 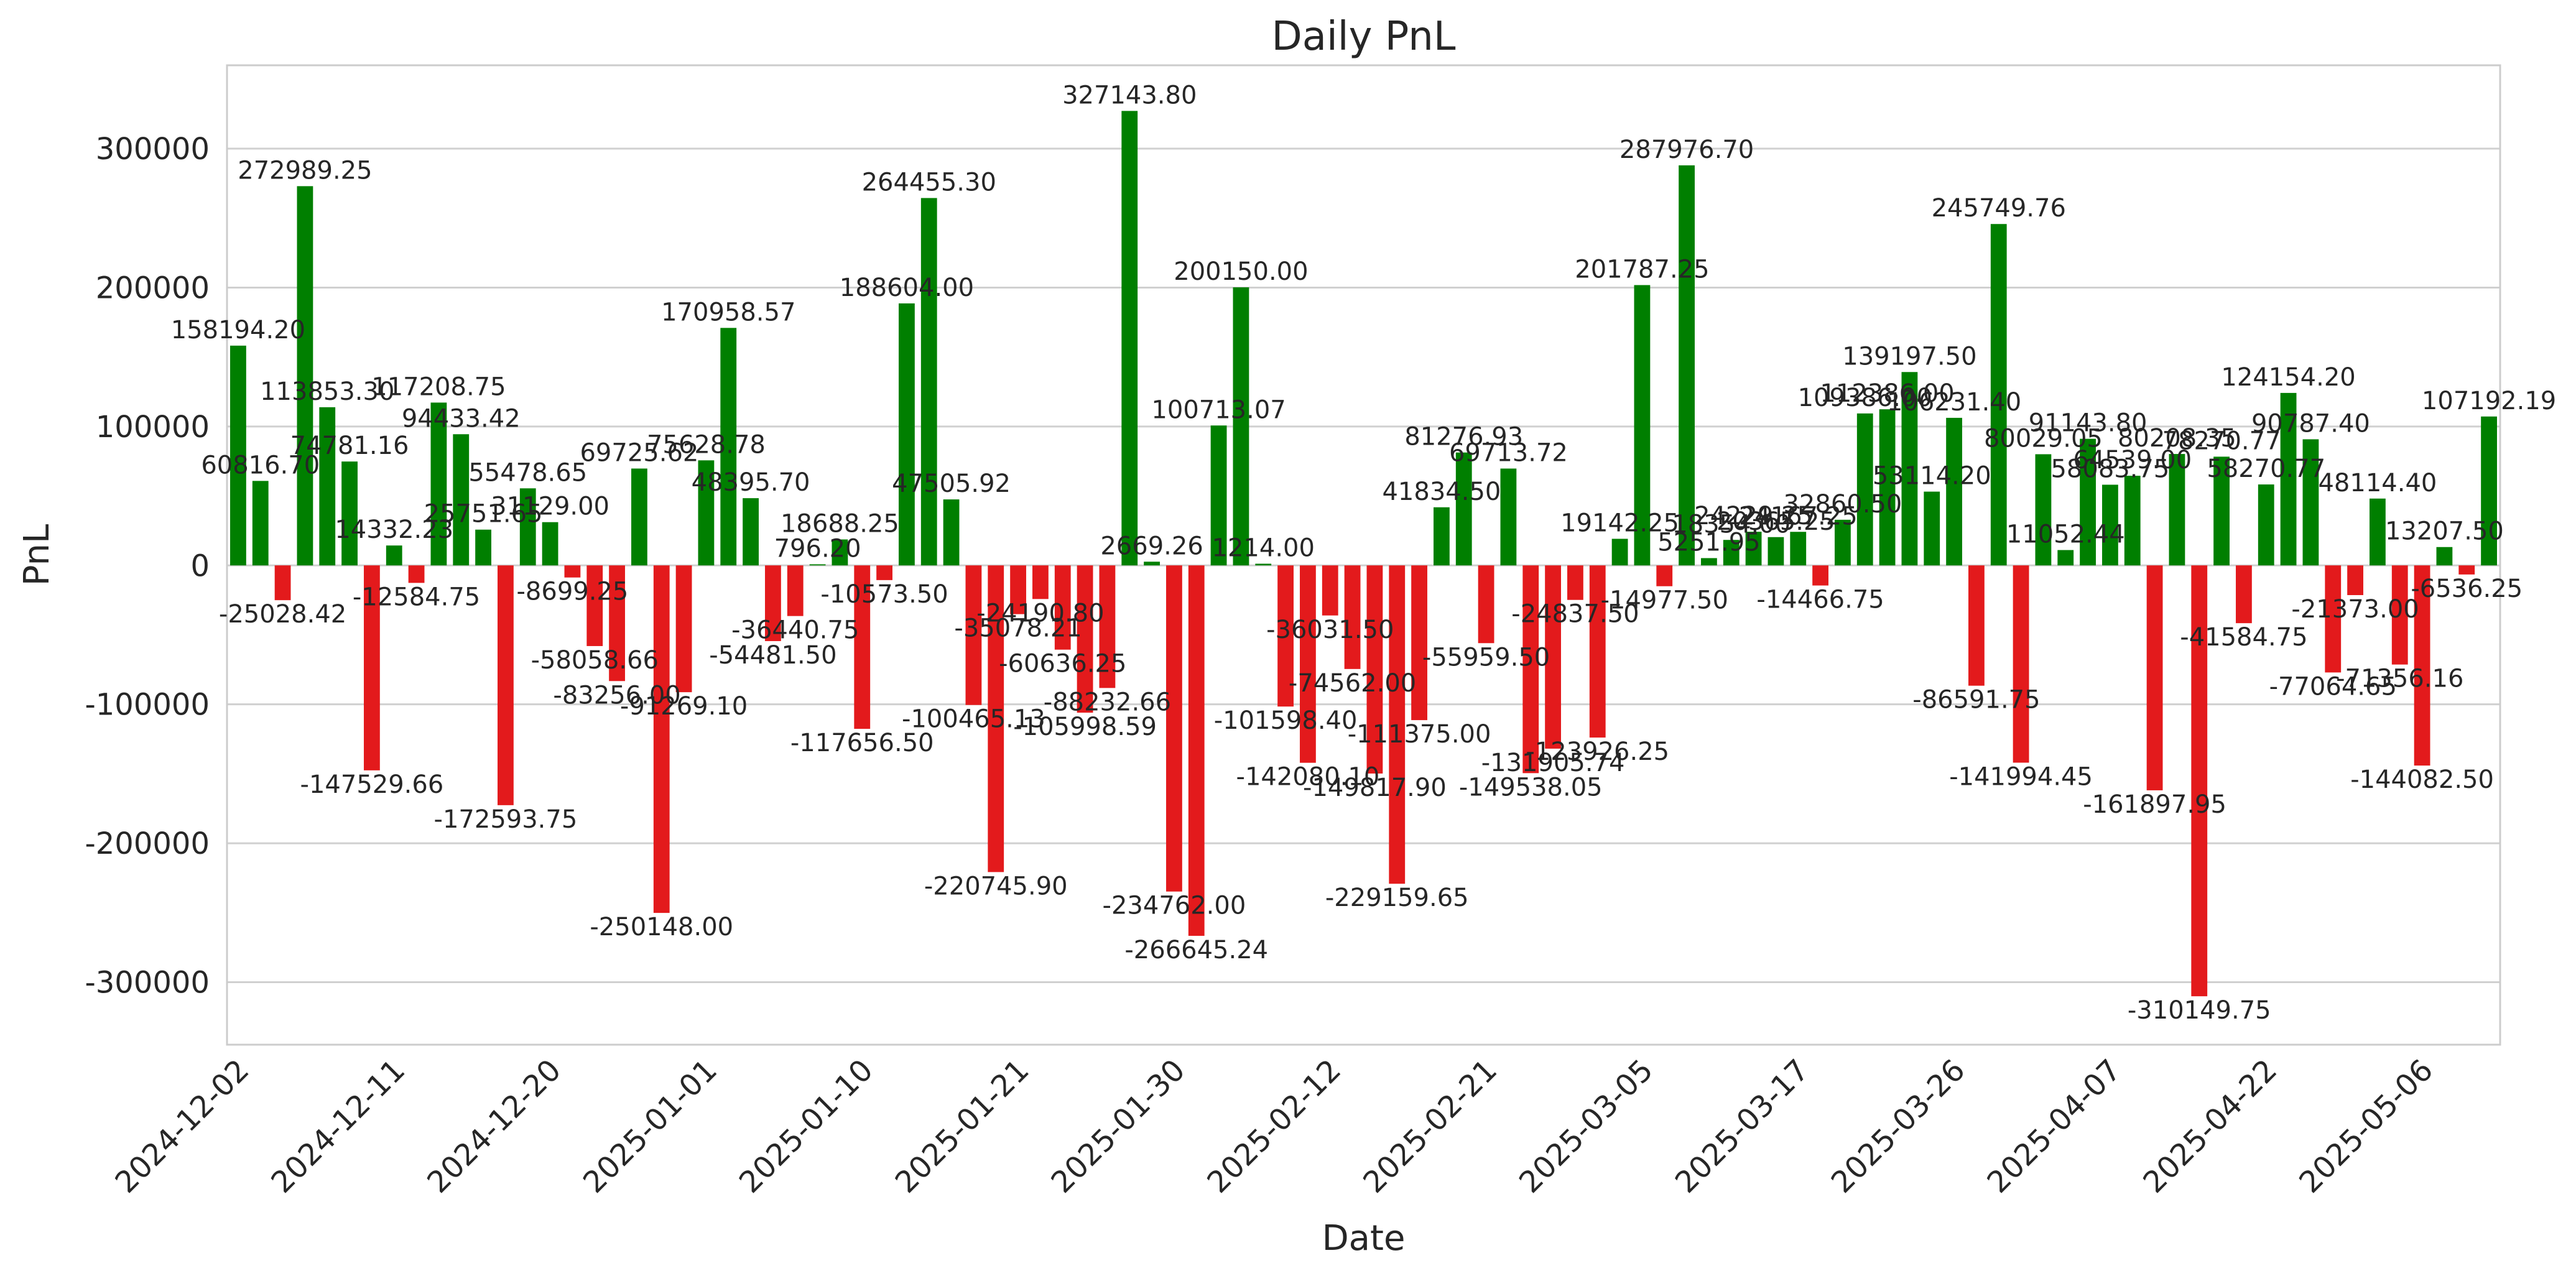 I want to click on bar-value-label: 78270.77, so click(x=2221, y=441).